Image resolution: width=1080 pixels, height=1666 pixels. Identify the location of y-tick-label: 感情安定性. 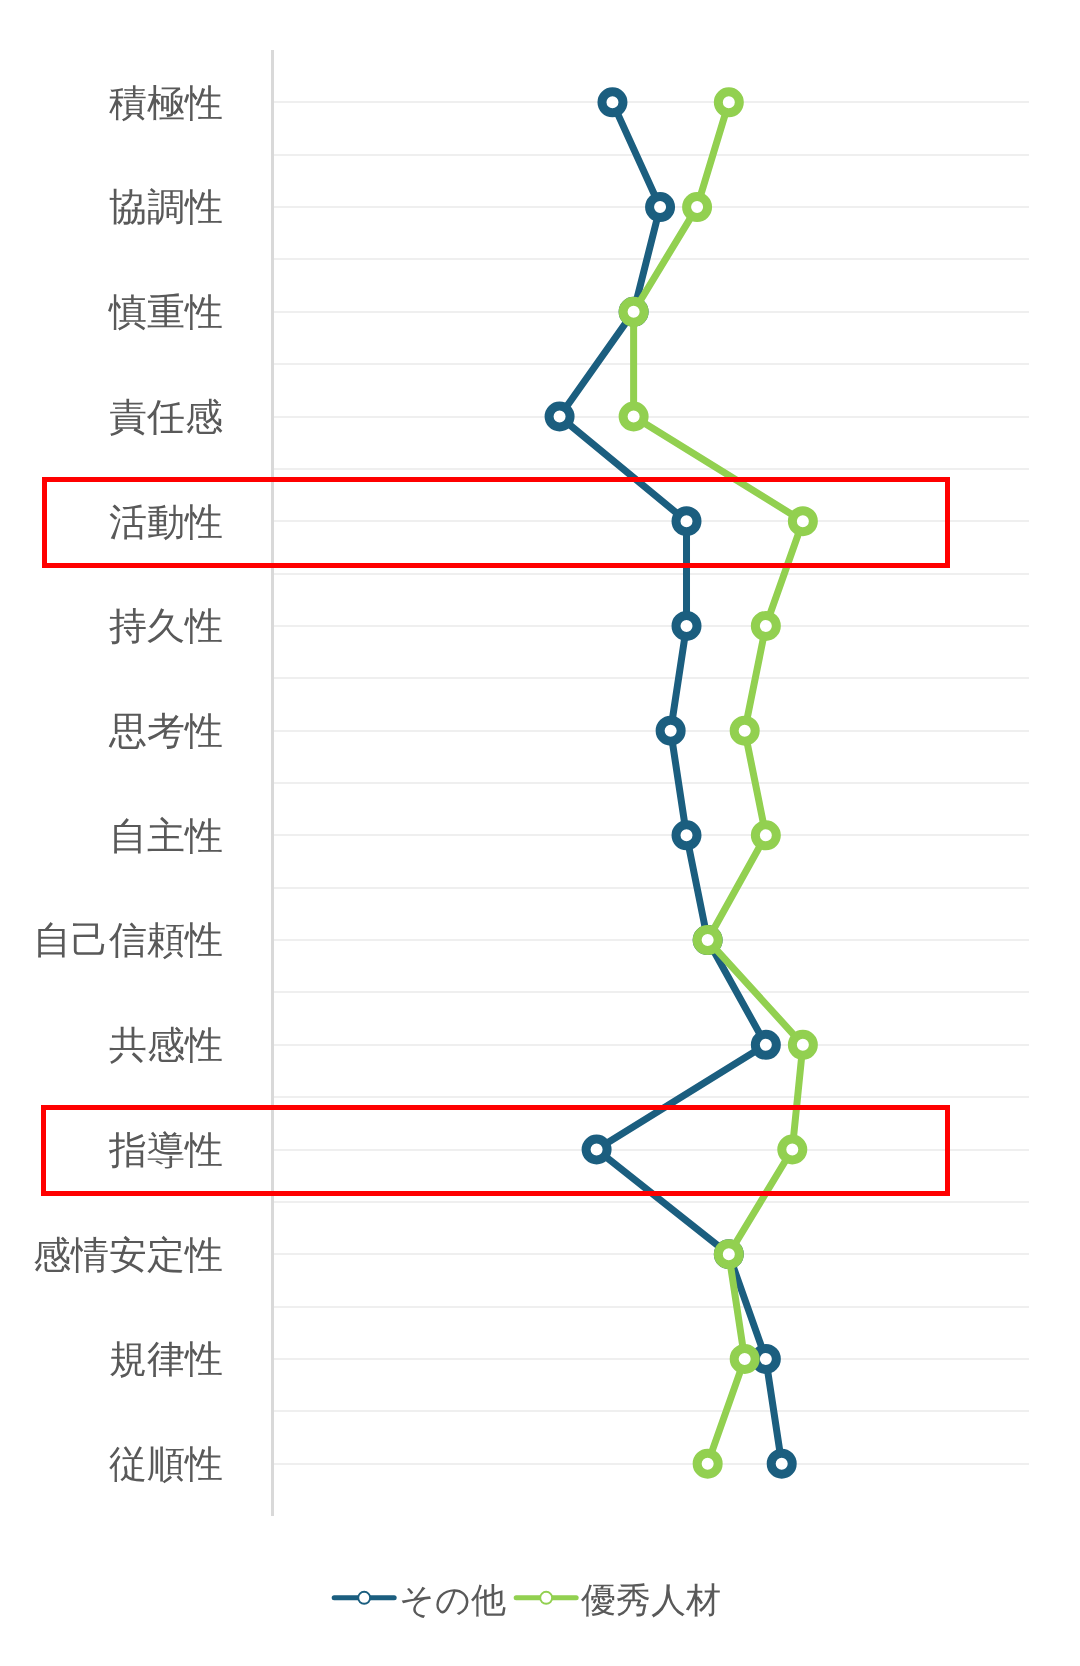
(128, 1254).